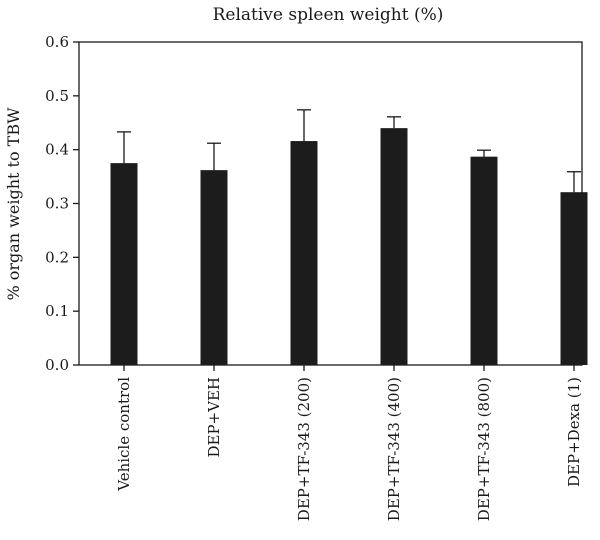 The height and width of the screenshot is (540, 600). What do you see at coordinates (484, 449) in the screenshot?
I see `x-category-label: DEP+TF-343 (800)` at bounding box center [484, 449].